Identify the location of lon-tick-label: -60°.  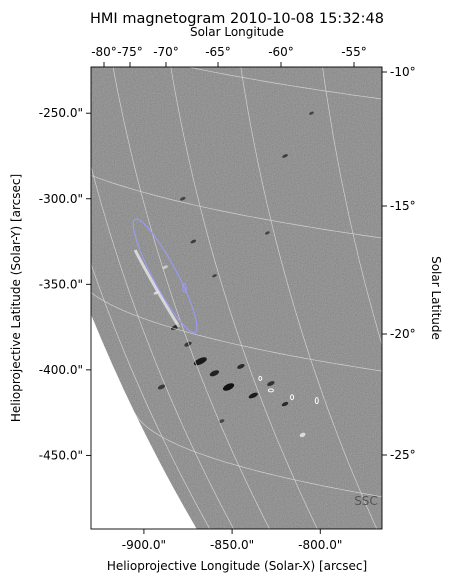
(281, 52).